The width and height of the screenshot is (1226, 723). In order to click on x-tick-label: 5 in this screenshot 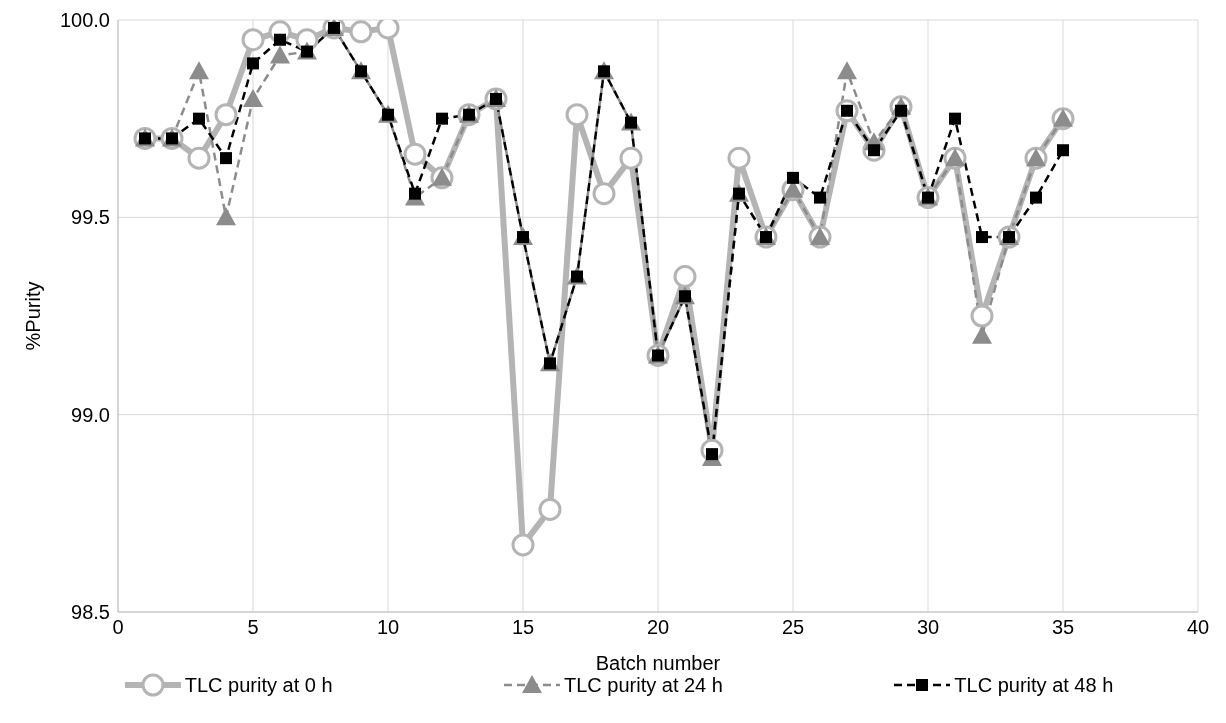, I will do `click(253, 627)`.